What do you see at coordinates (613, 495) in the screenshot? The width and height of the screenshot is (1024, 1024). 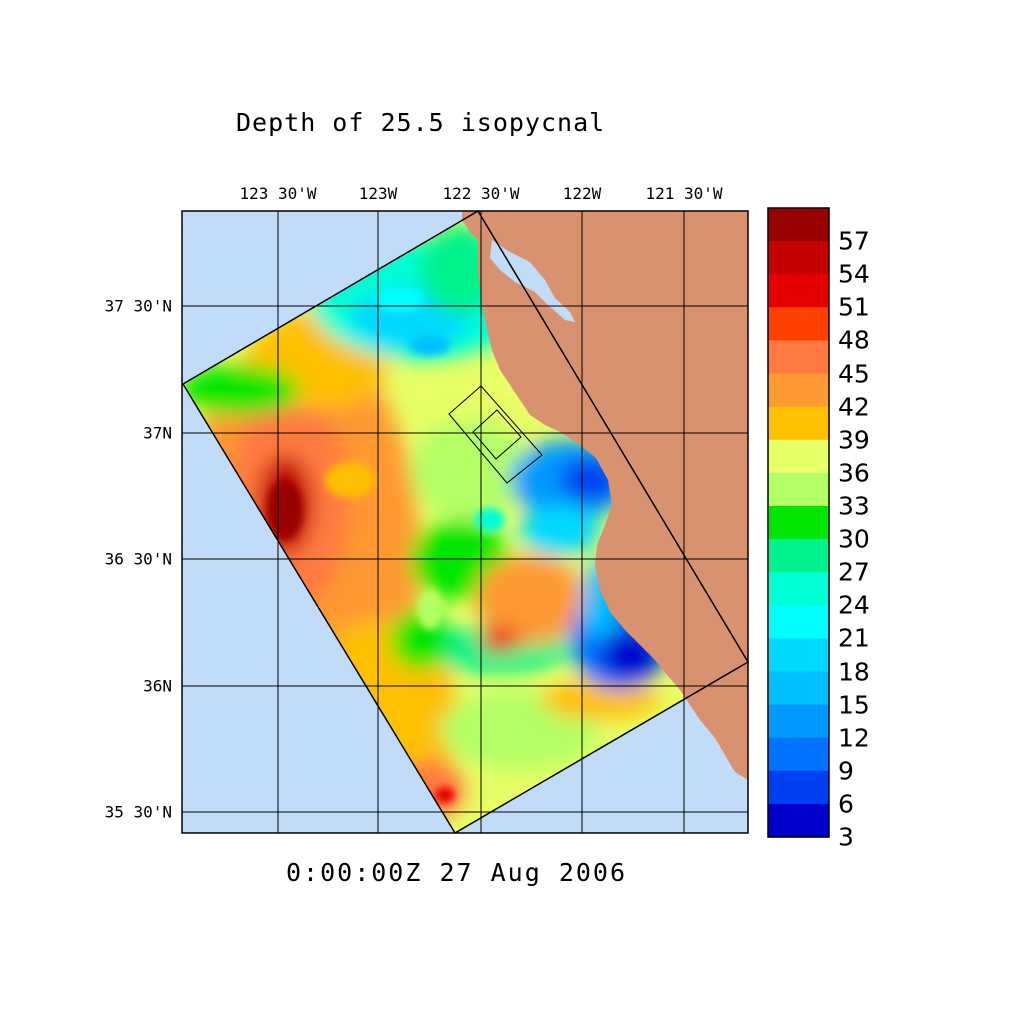 I see `california-coast-land` at bounding box center [613, 495].